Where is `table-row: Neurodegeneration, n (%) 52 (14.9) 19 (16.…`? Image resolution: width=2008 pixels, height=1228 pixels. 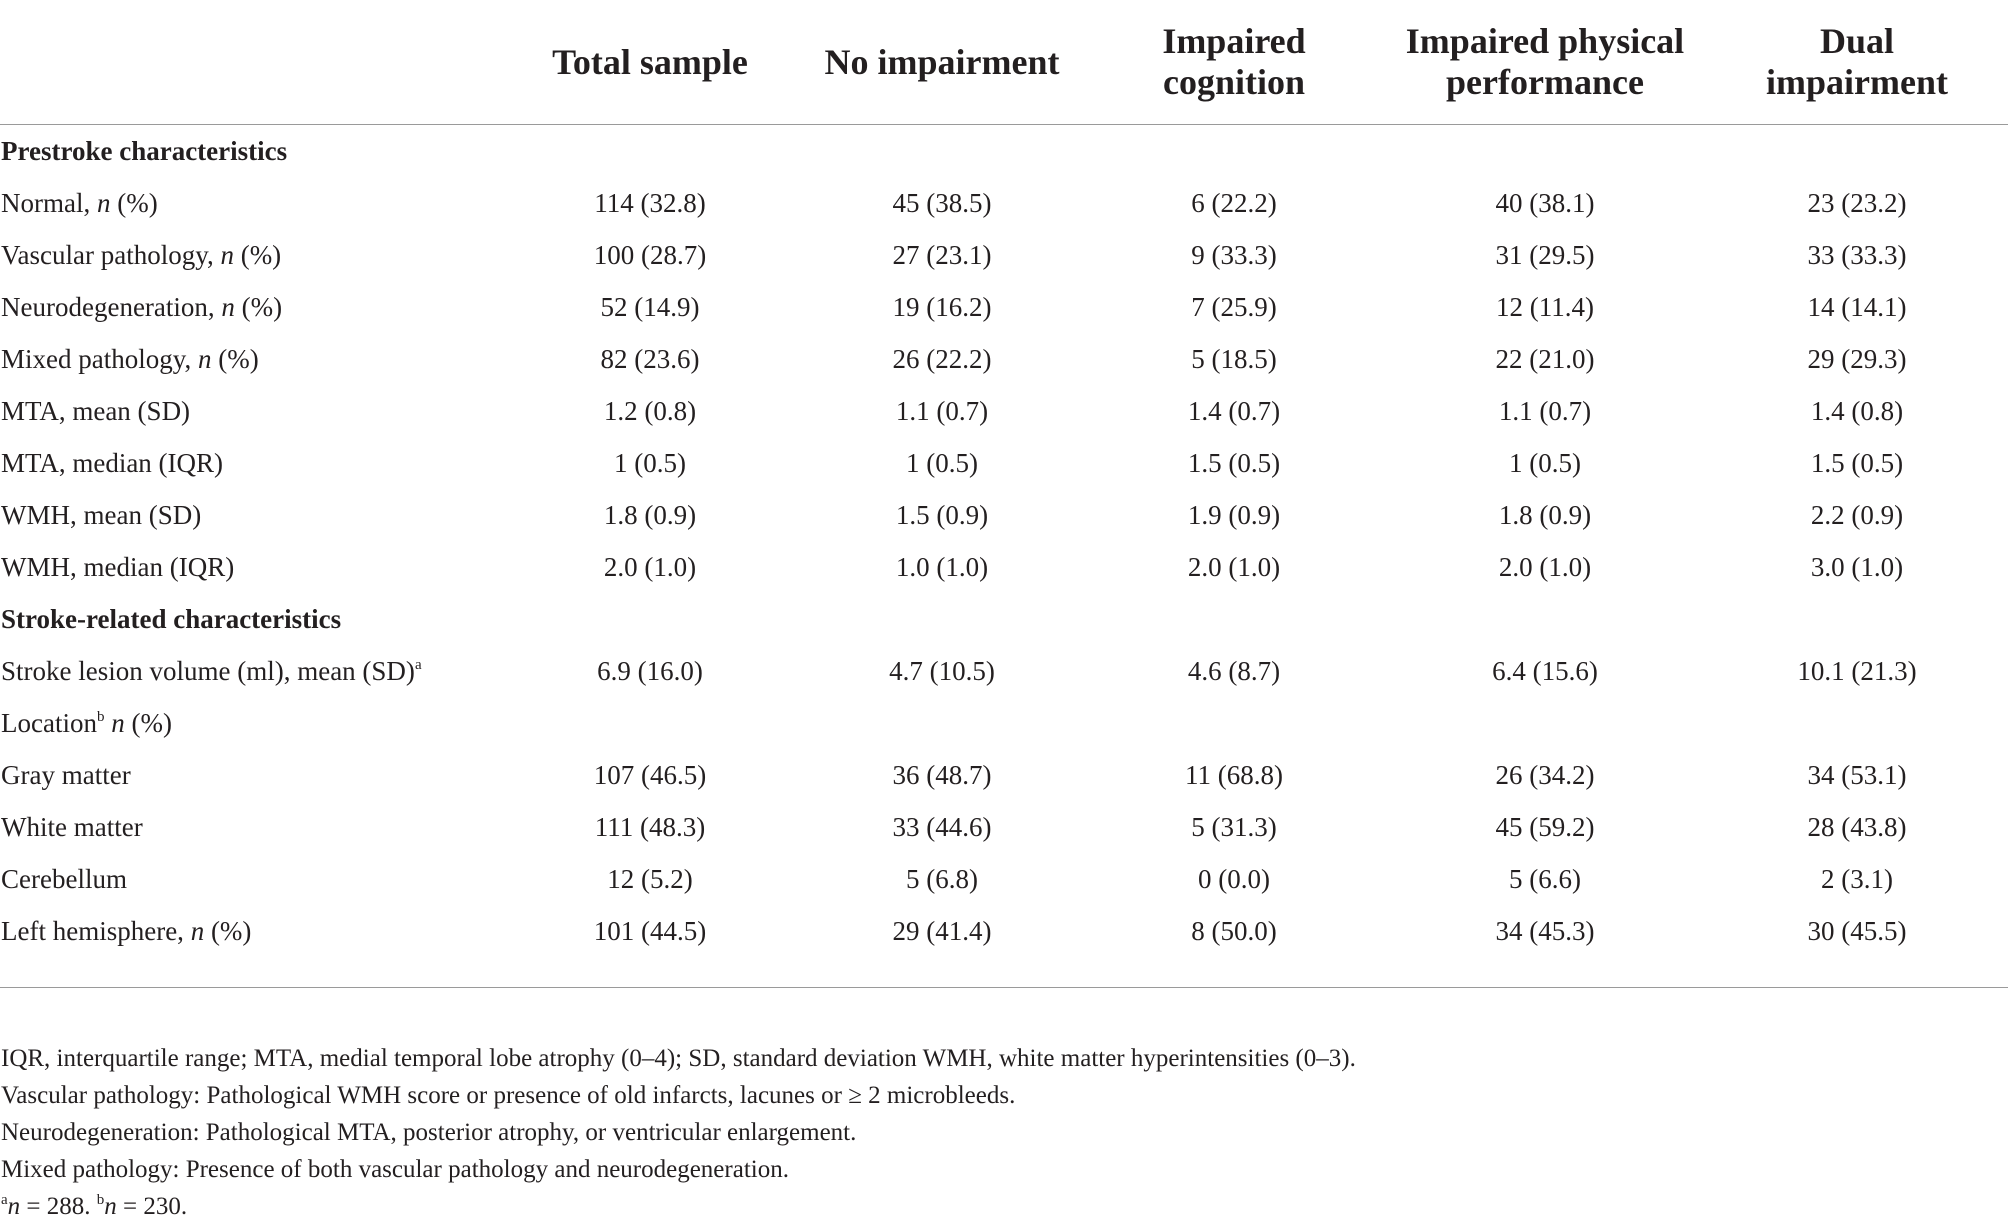
table-row: Neurodegeneration, n (%) 52 (14.9) 19 (16.… is located at coordinates (1004, 307).